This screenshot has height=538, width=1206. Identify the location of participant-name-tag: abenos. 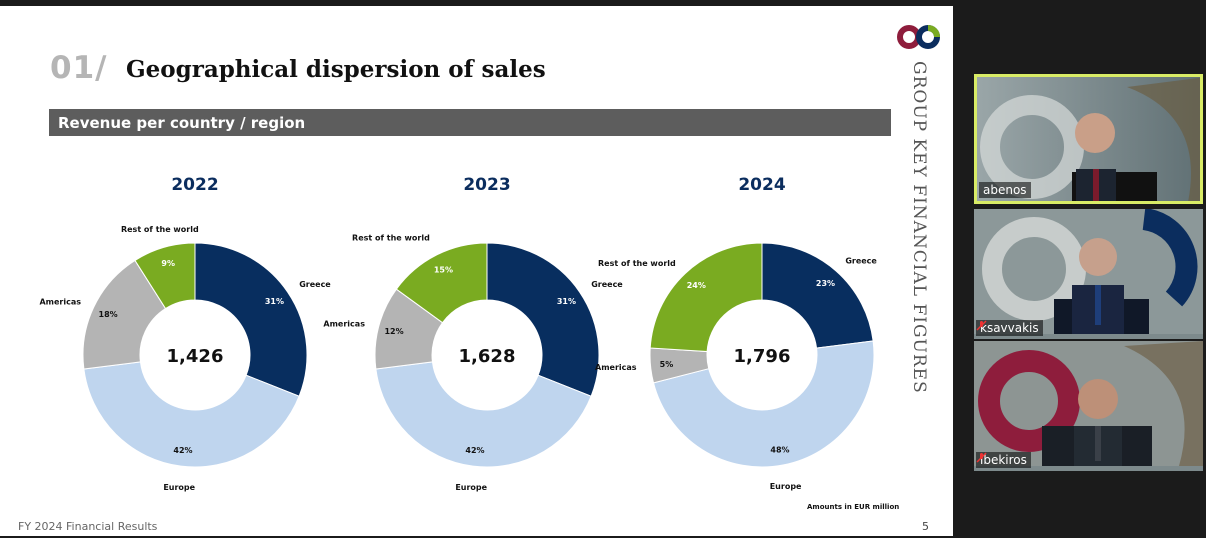
(1005, 190).